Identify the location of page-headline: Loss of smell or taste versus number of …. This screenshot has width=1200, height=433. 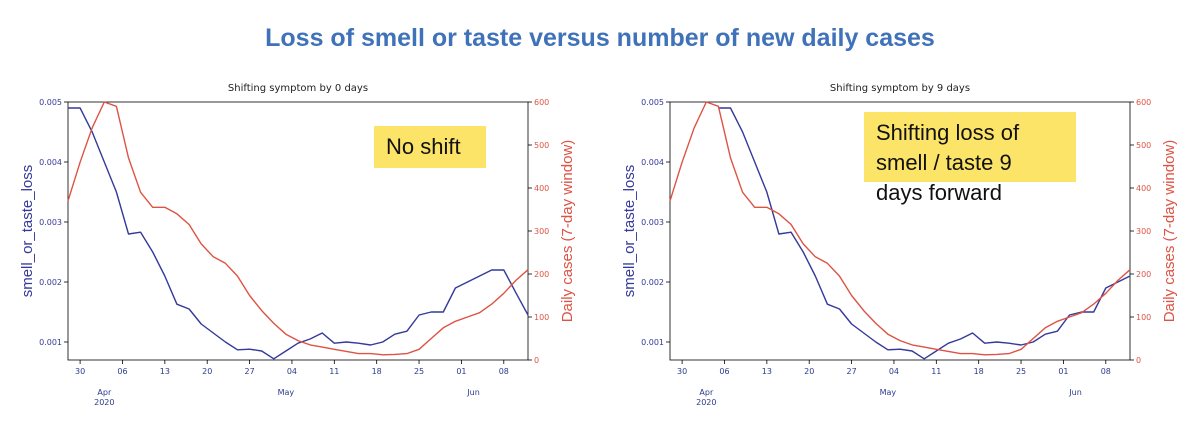
(600, 38).